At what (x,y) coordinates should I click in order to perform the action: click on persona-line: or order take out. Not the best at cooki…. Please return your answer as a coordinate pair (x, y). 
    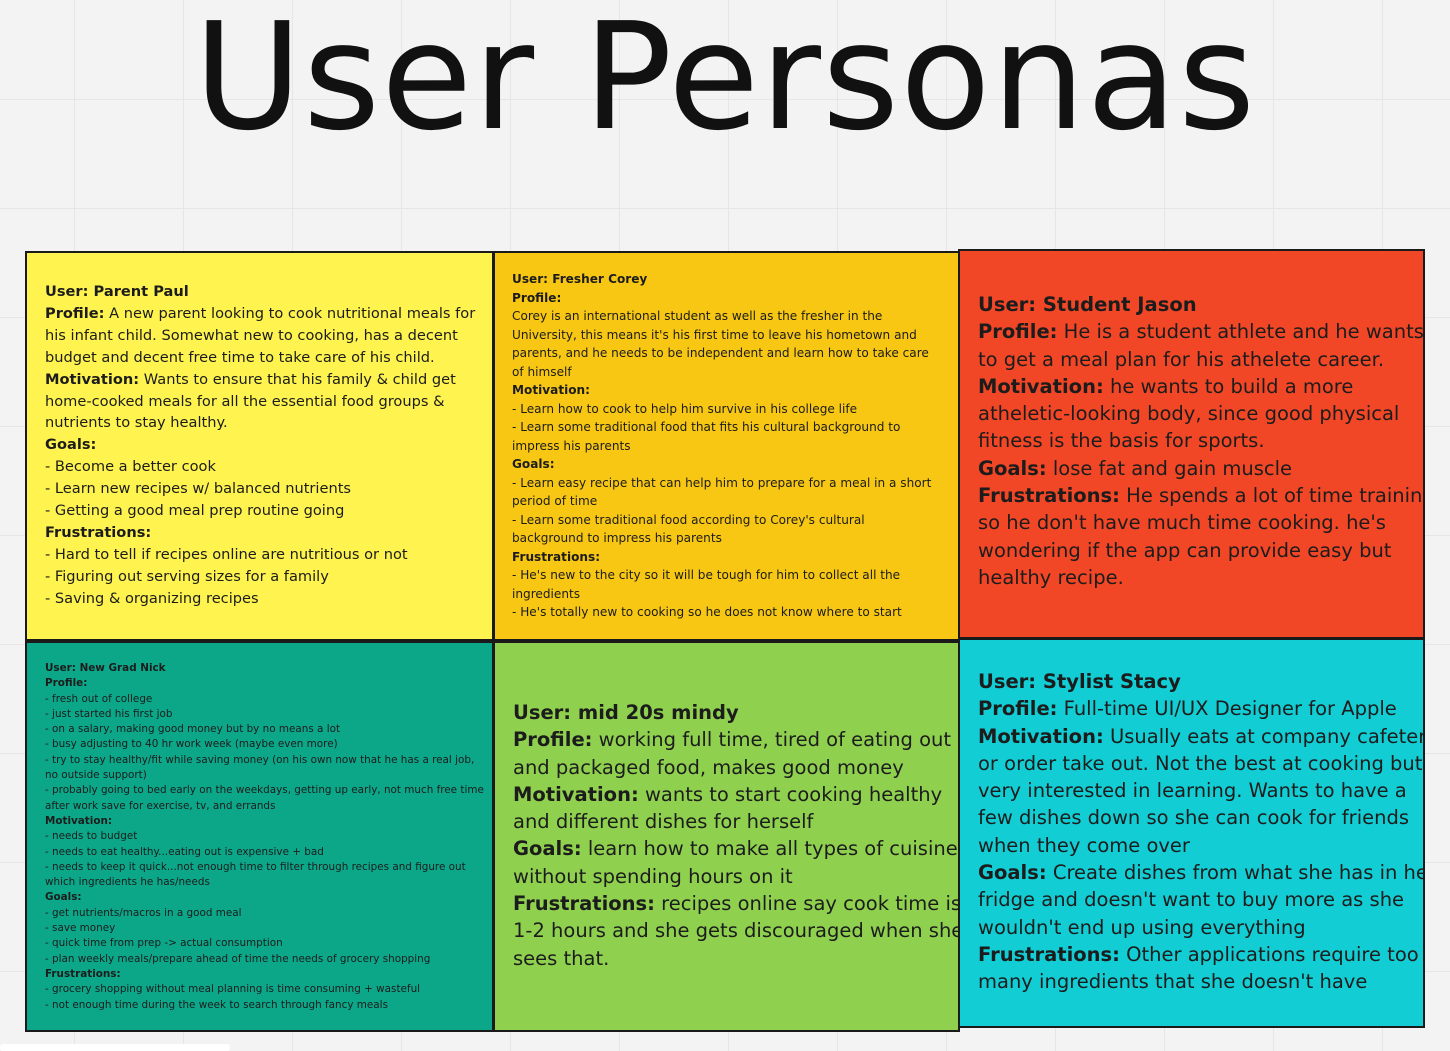
    Looking at the image, I should click on (1200, 763).